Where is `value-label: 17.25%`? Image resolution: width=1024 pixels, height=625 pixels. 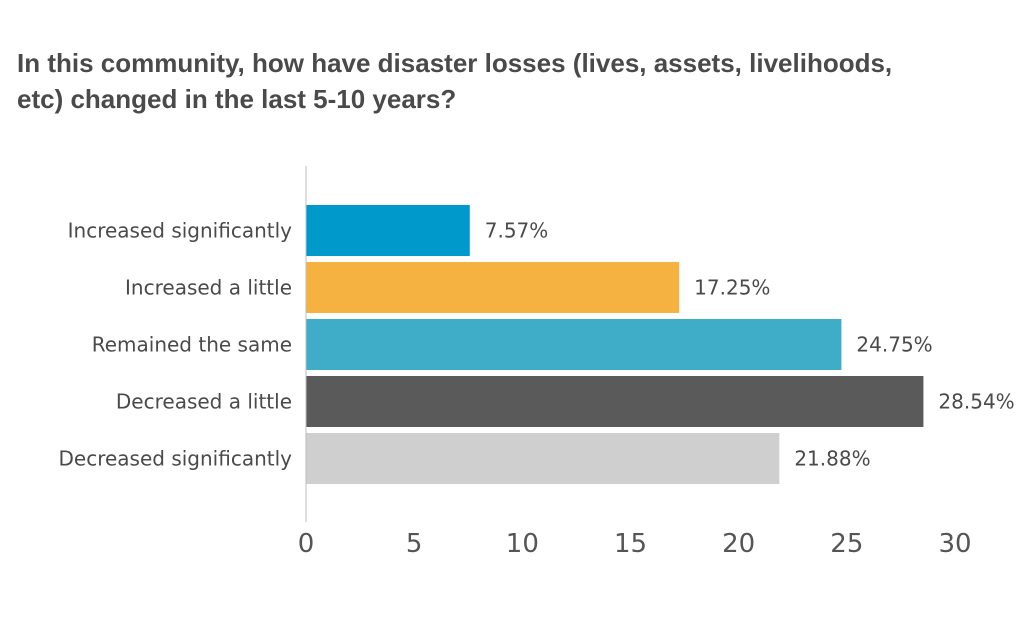 value-label: 17.25% is located at coordinates (732, 288).